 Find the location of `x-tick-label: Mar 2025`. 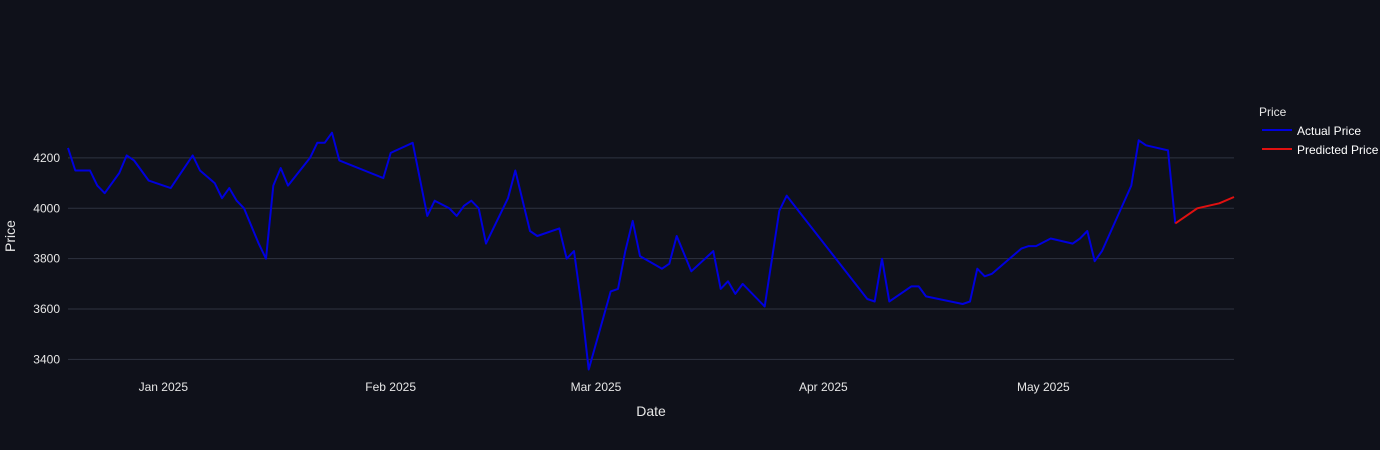

x-tick-label: Mar 2025 is located at coordinates (596, 387).